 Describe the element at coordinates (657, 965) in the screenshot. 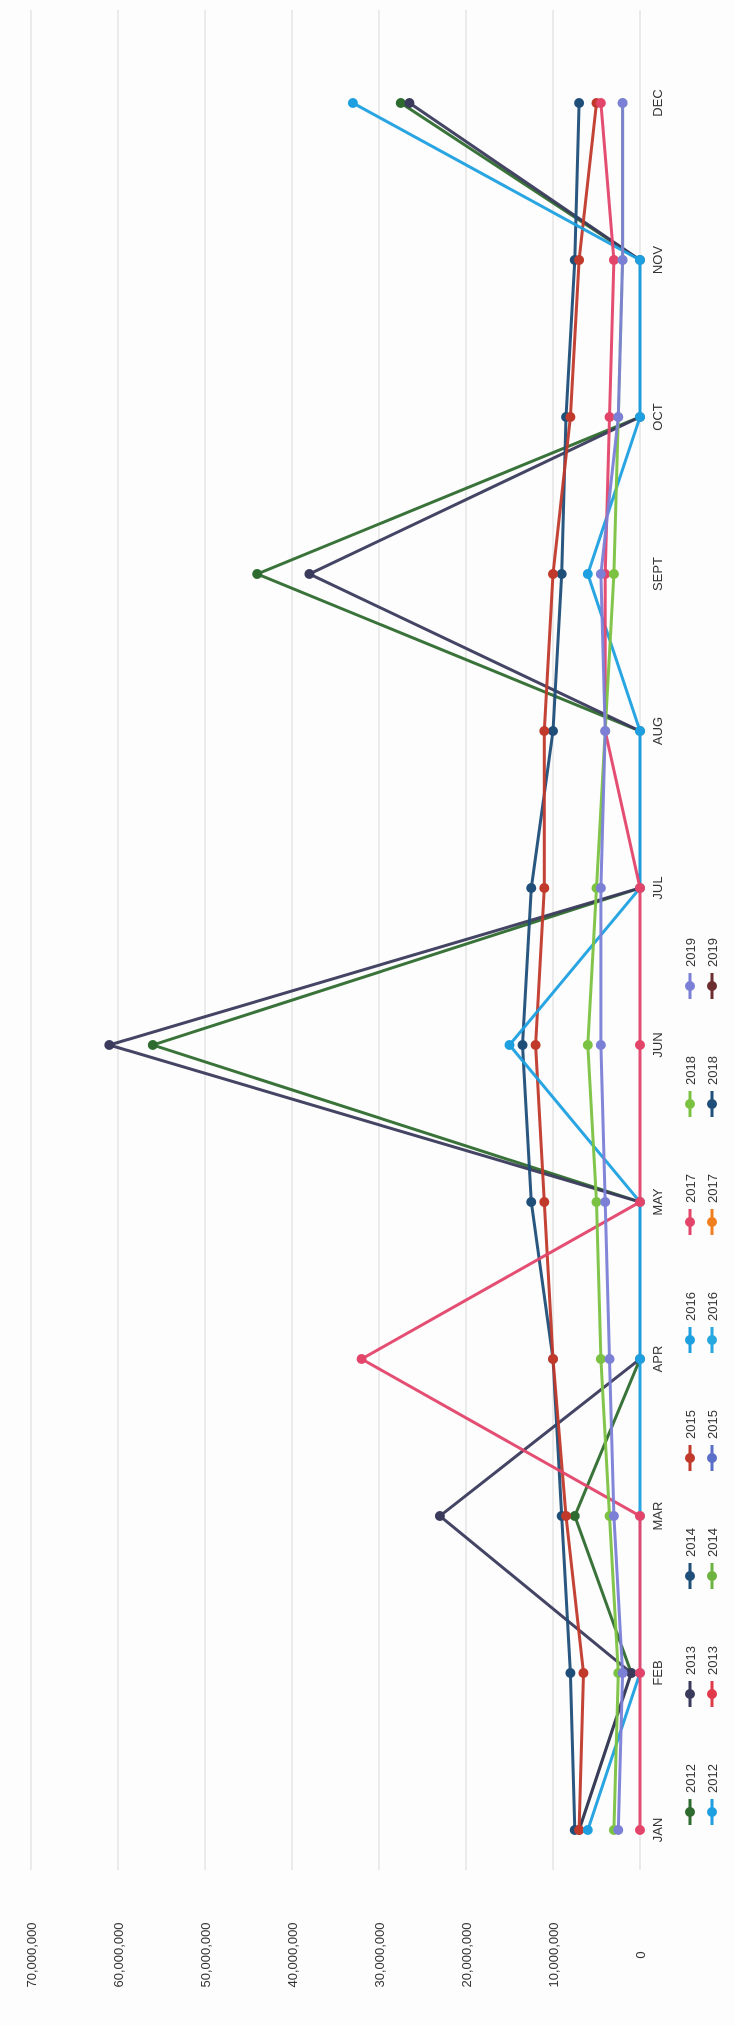

I see `category-axis-ticks: JAN FEB MAR APR MAY JUN JUL AUG SEPT OCT NOV DEC` at that location.